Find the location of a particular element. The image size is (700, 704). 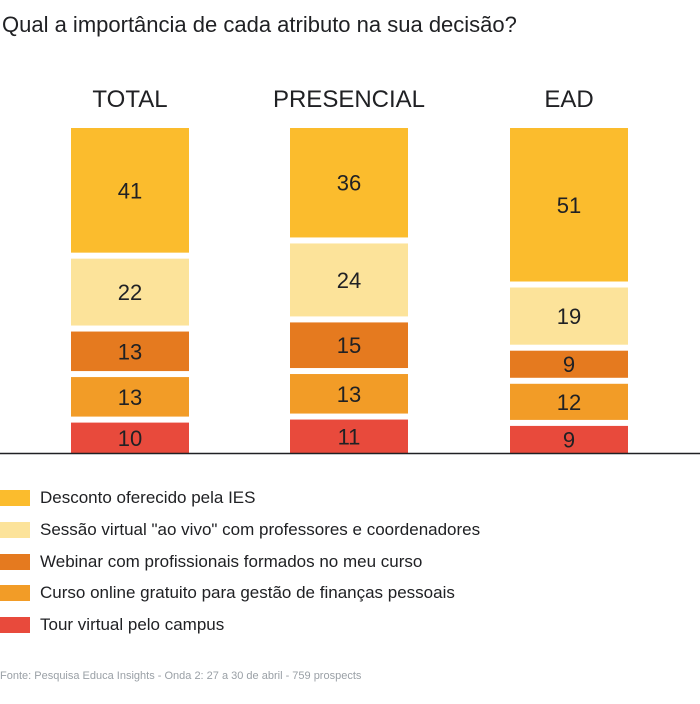

legend-item-tour-virtual: Tour virtual pelo campus is located at coordinates (112, 625).